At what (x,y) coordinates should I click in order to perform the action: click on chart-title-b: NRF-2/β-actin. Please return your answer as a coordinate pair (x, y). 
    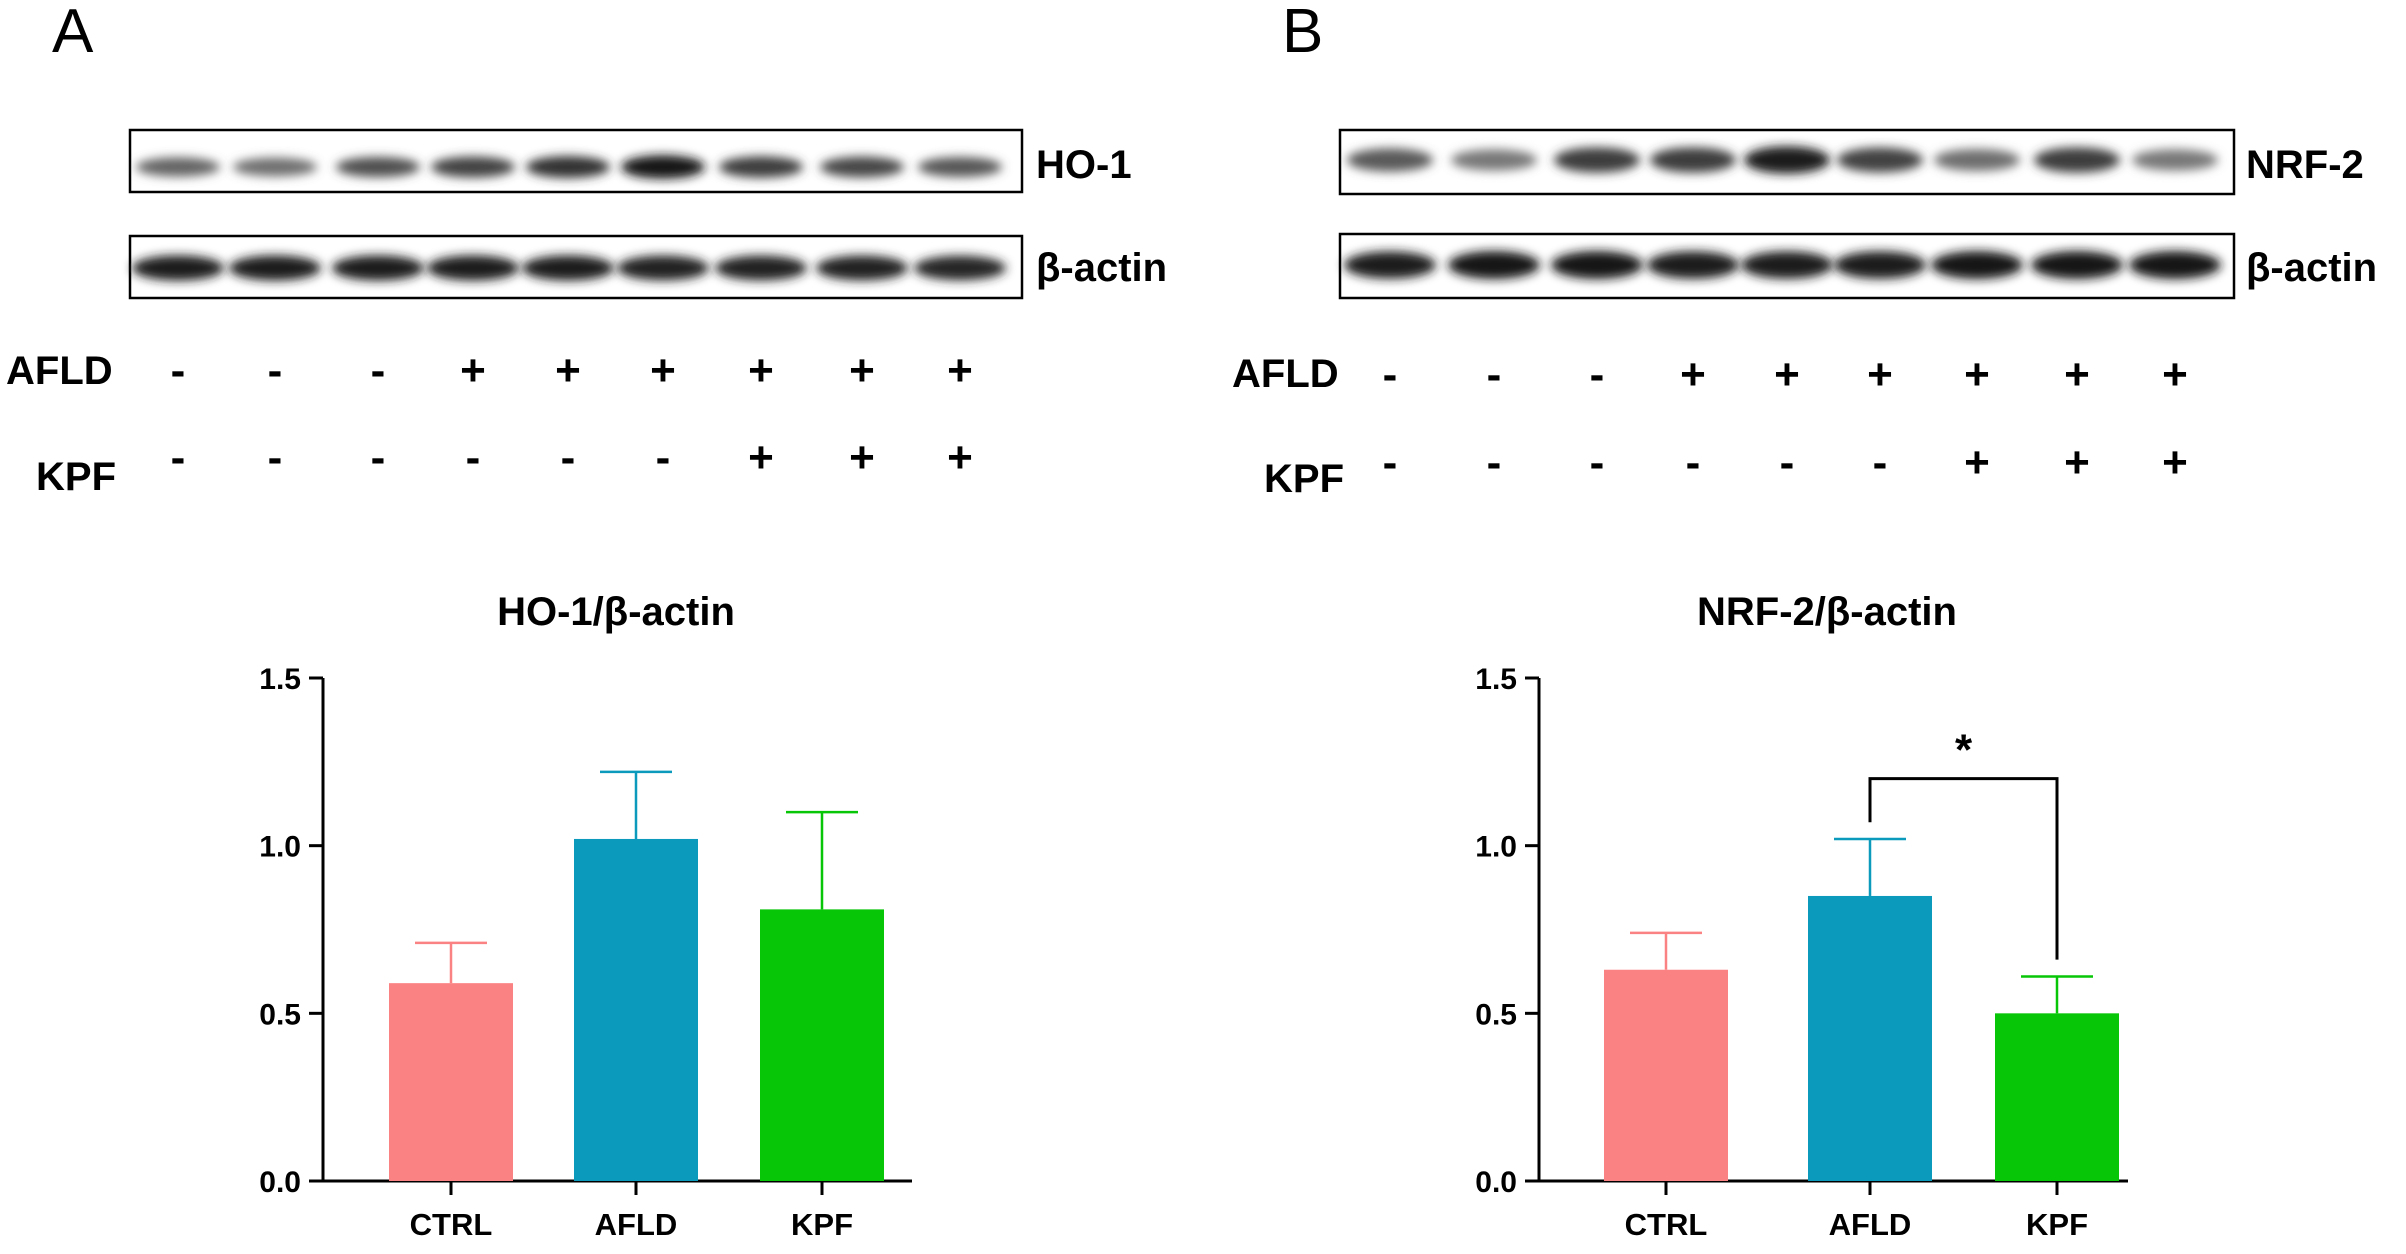
    Looking at the image, I should click on (1827, 612).